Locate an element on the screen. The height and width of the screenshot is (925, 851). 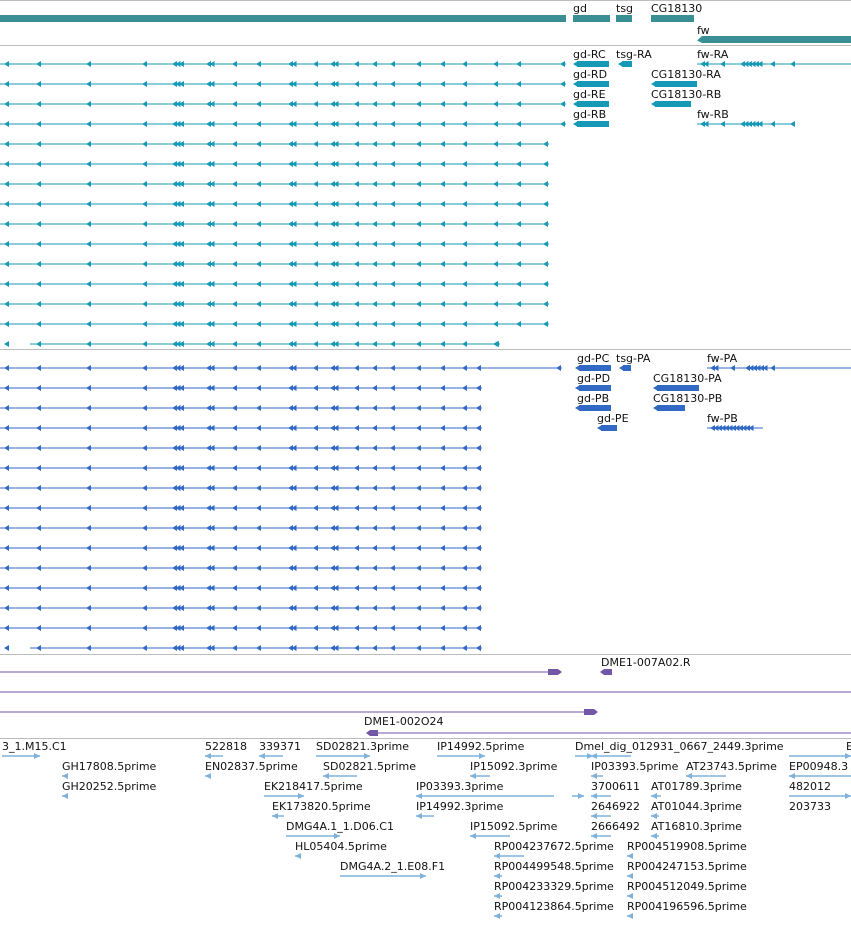
gene-track: gd tsg CG18130 fw is located at coordinates (425, 22).